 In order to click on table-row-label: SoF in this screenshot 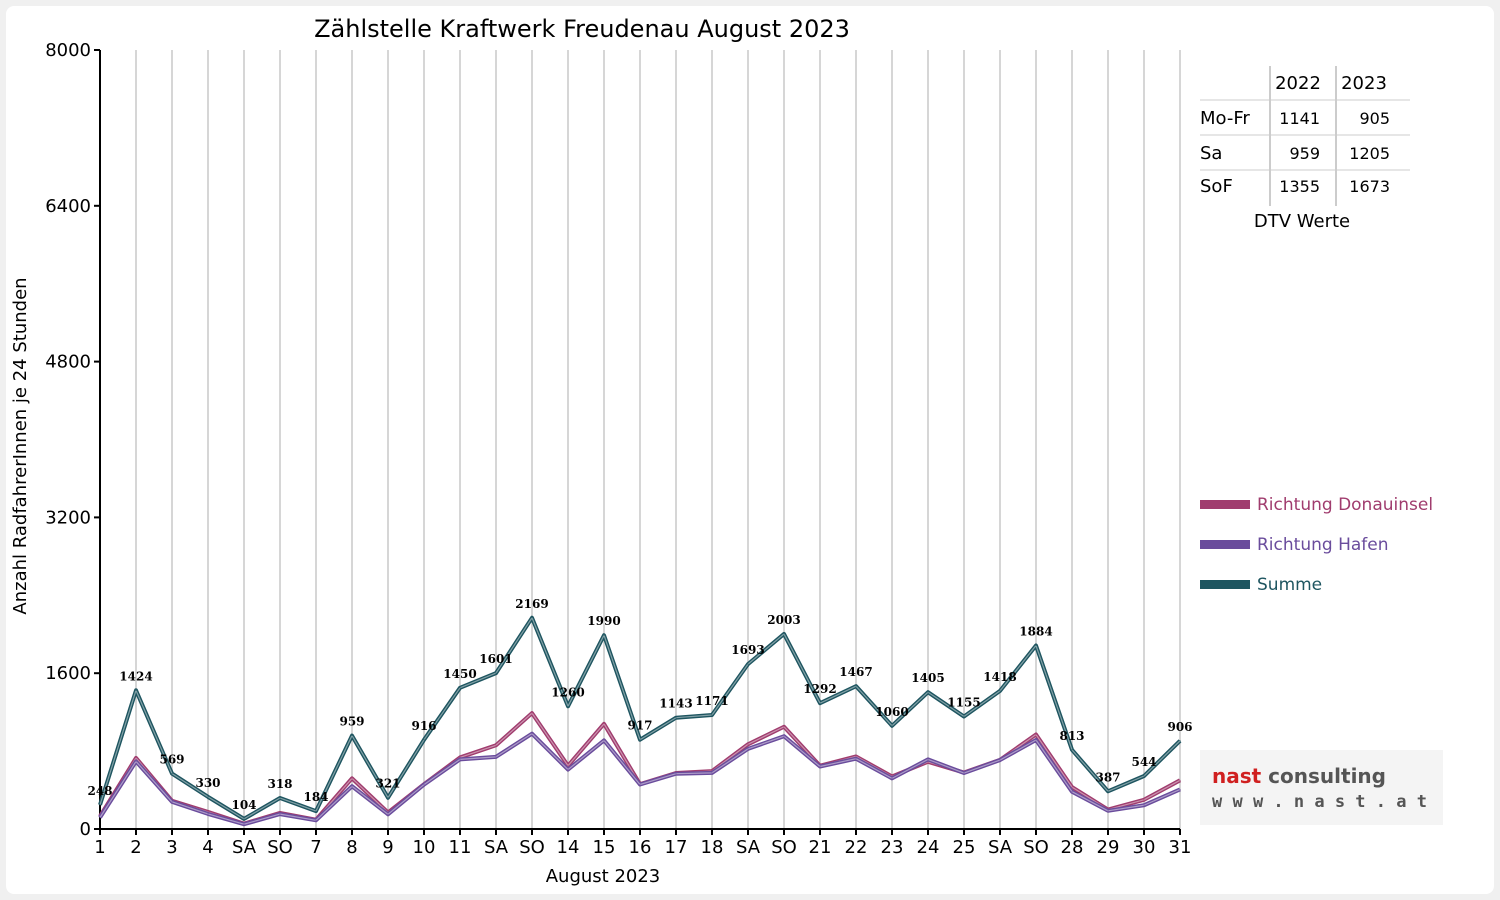, I will do `click(1216, 186)`.